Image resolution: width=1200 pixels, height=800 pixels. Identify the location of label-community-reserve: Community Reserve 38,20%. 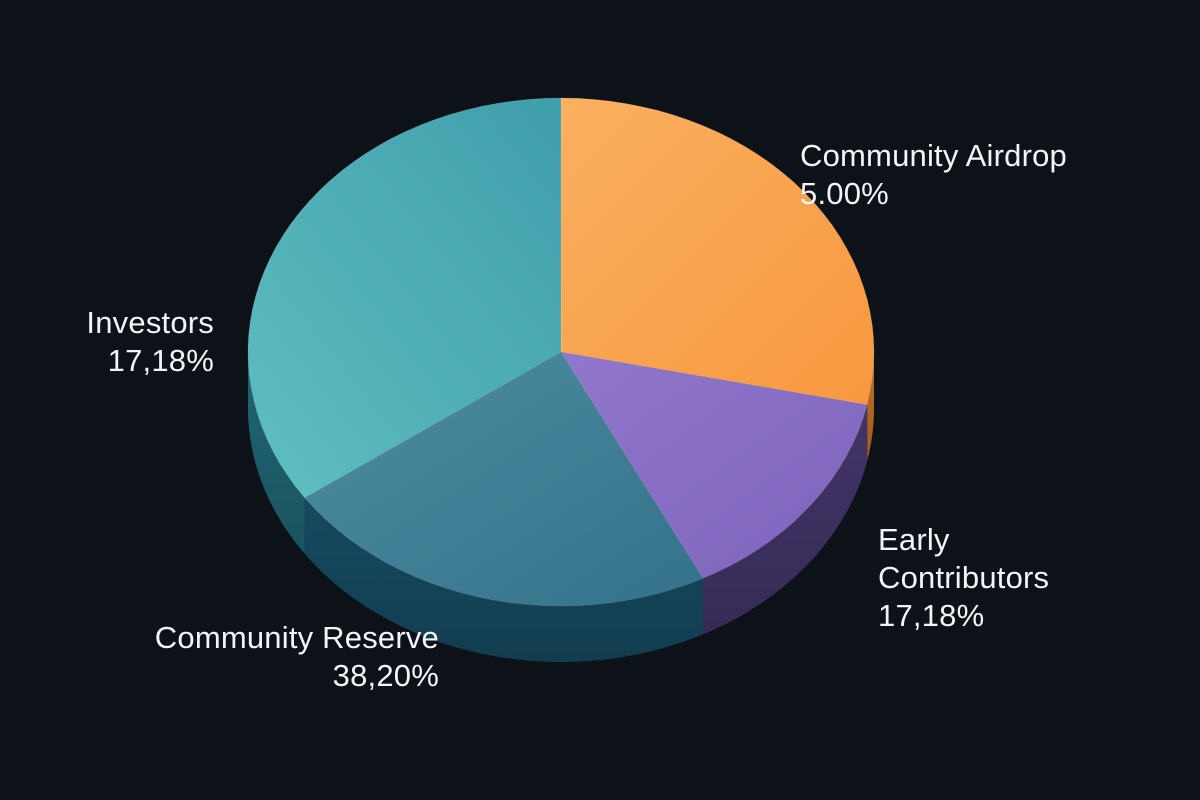
(297, 657).